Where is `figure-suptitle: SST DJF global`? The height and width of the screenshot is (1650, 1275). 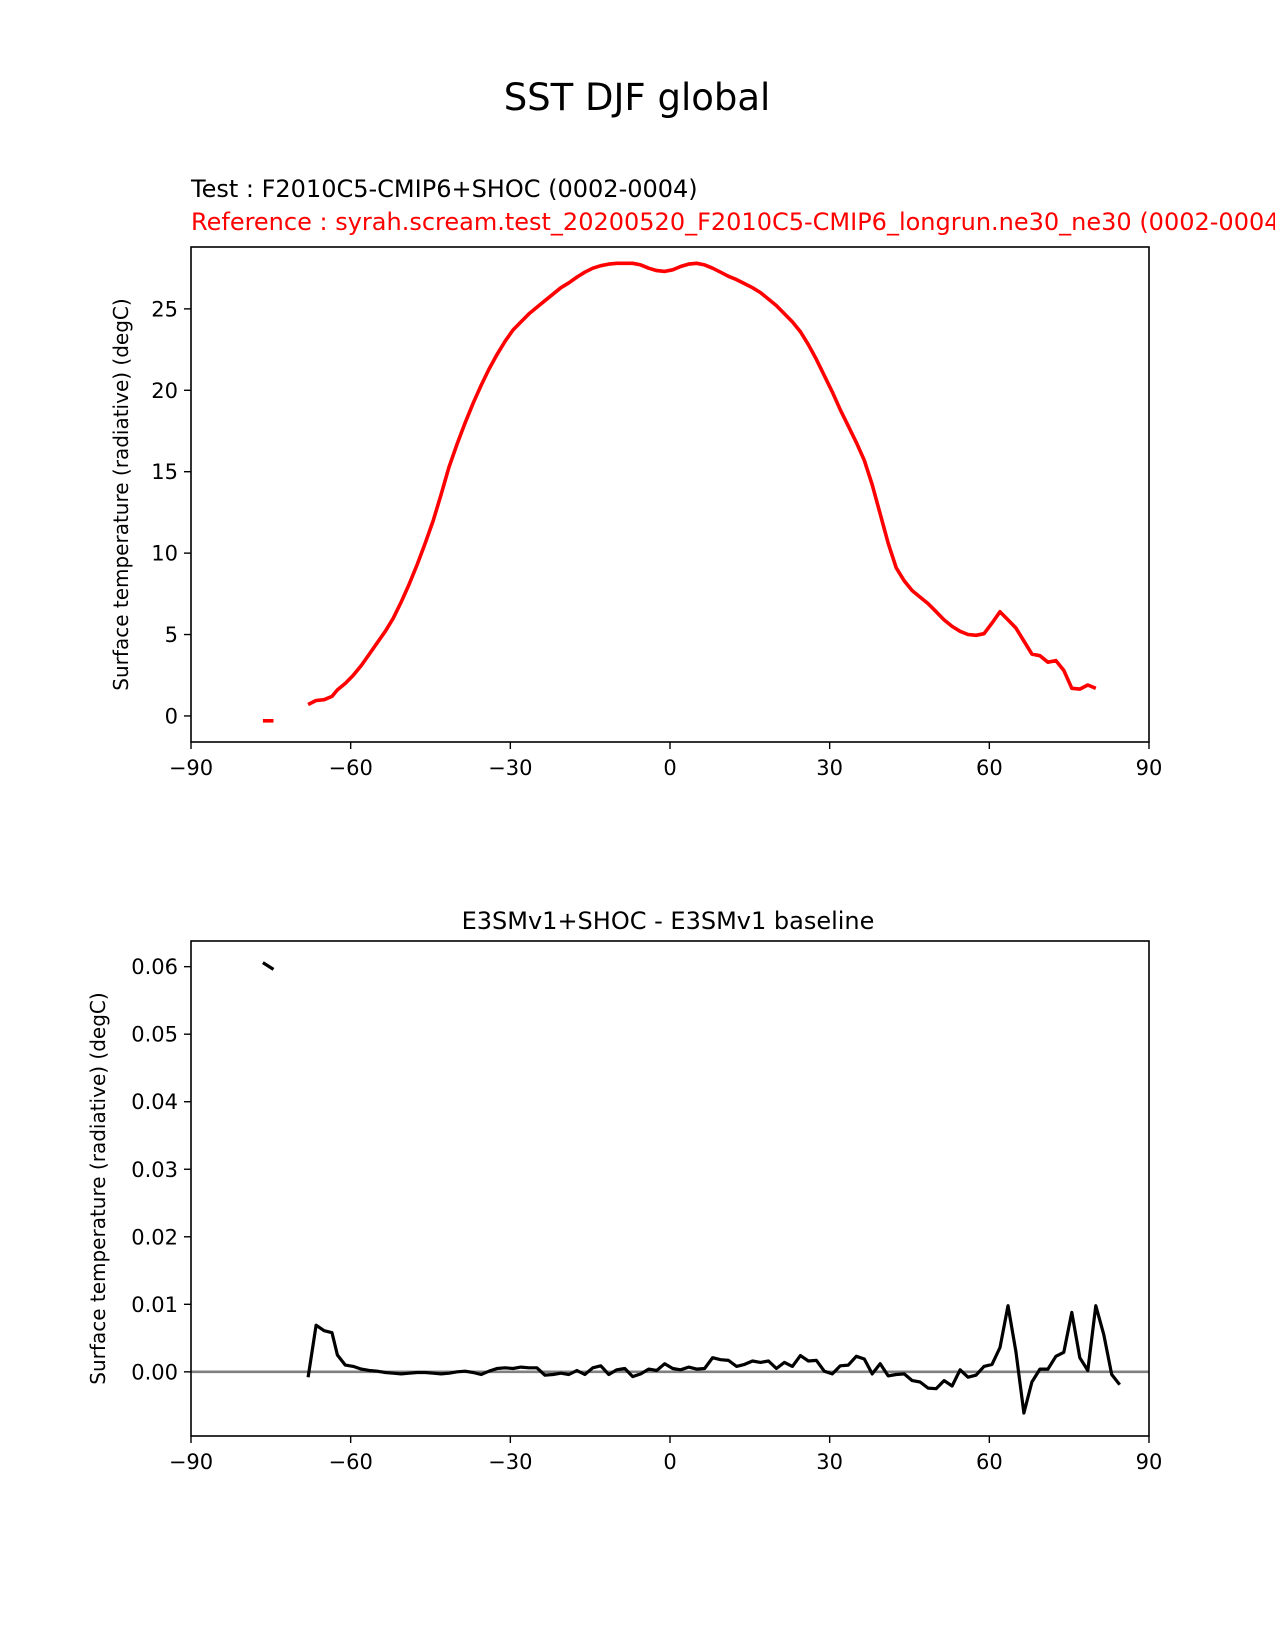
figure-suptitle: SST DJF global is located at coordinates (637, 97).